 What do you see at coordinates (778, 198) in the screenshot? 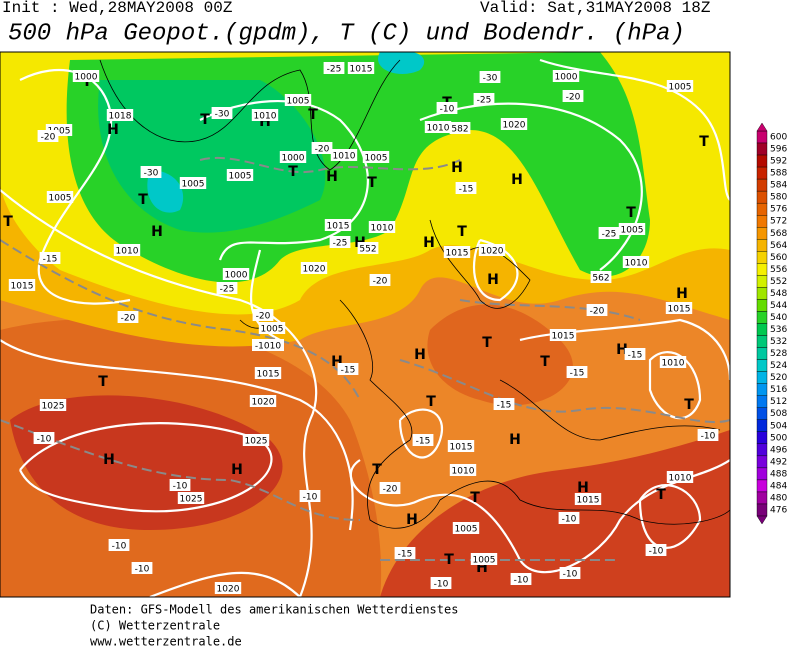
I see `colorbar-label: 580` at bounding box center [778, 198].